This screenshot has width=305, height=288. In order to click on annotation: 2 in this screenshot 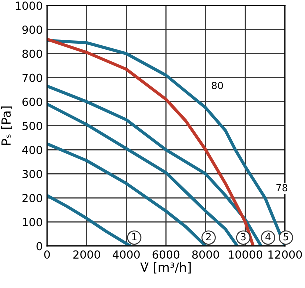, I will do `click(208, 237)`.